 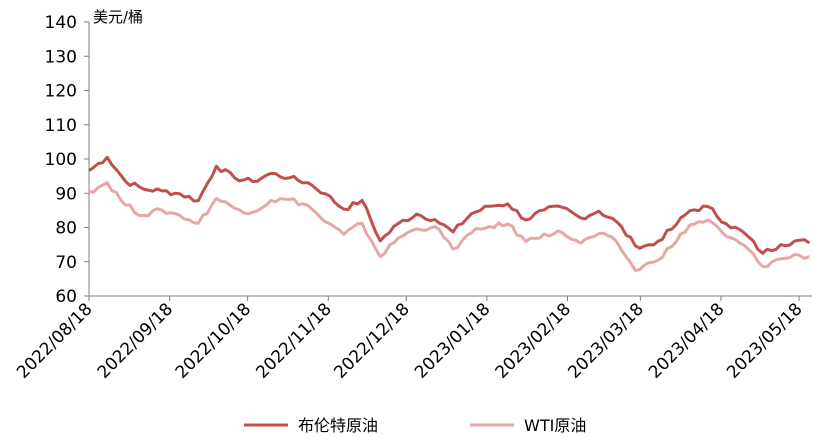 What do you see at coordinates (213, 340) in the screenshot?
I see `x-tick-label: 2022/10/18` at bounding box center [213, 340].